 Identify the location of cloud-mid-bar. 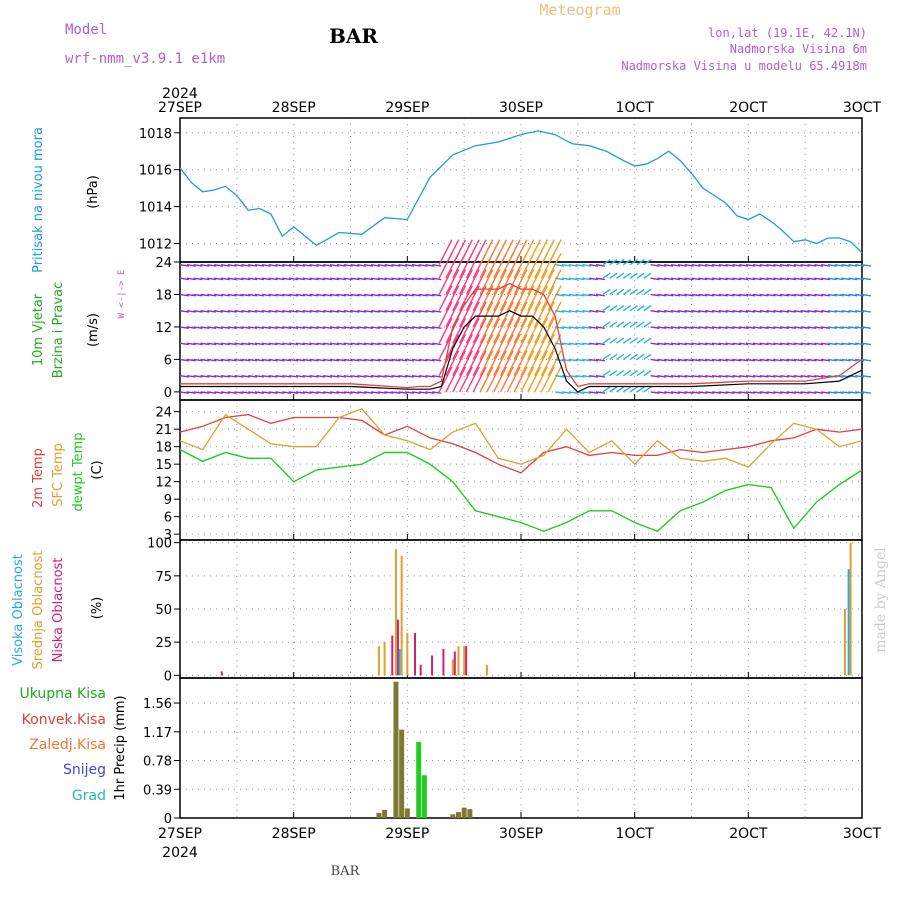
(401, 615).